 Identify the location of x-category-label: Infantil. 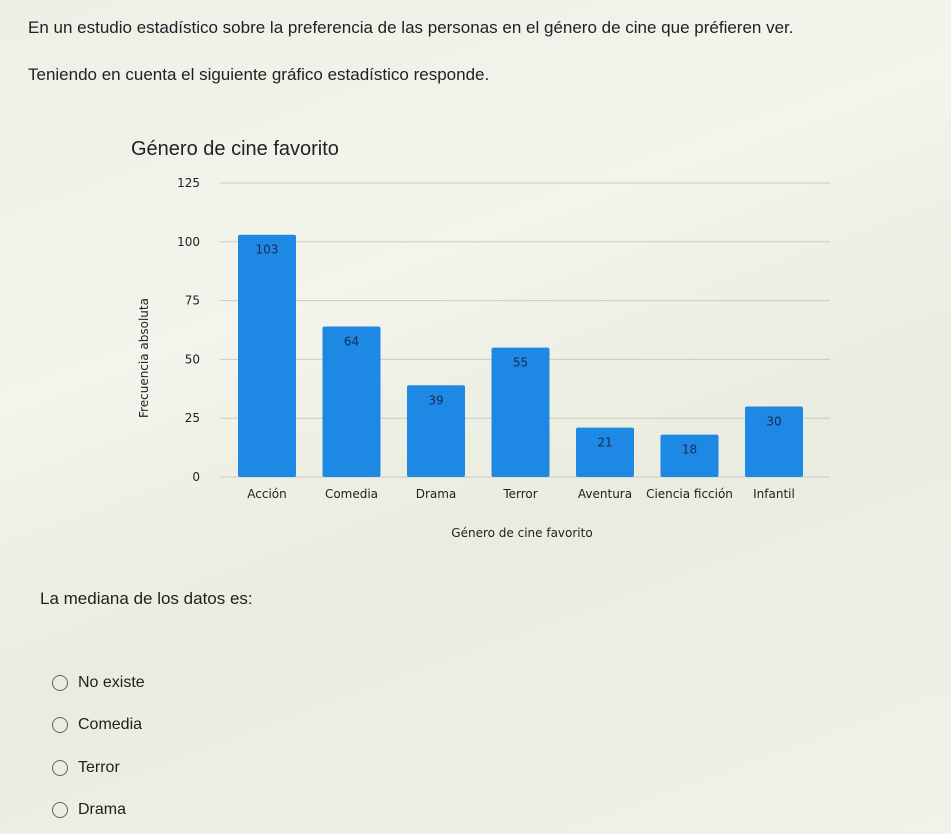
(774, 494).